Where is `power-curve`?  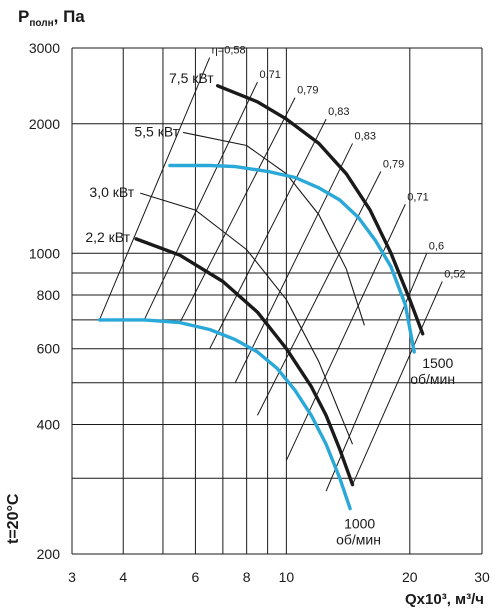
power-curve is located at coordinates (273, 228).